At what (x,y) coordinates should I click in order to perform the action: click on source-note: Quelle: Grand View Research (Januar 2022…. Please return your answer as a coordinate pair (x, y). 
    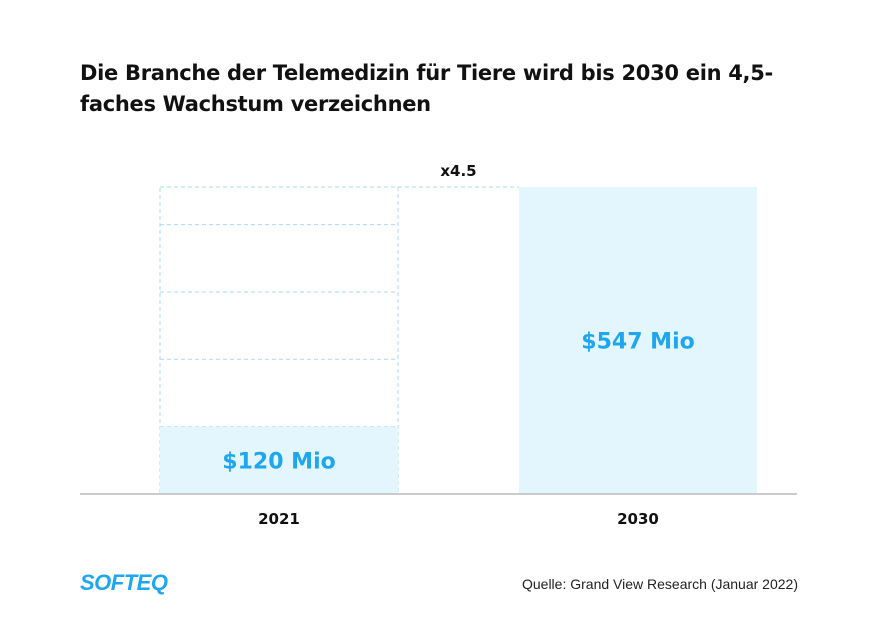
    Looking at the image, I should click on (659, 584).